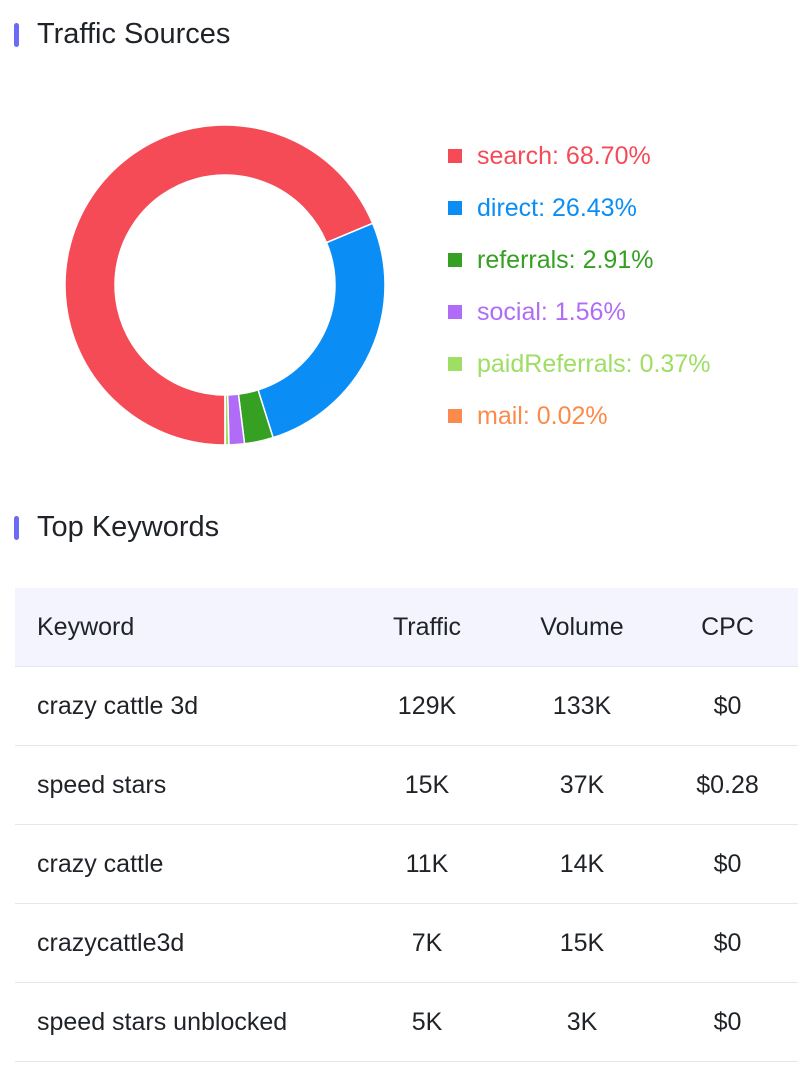 The image size is (810, 1068). I want to click on table-header-row: Keyword Traffic Volume CPC, so click(406, 627).